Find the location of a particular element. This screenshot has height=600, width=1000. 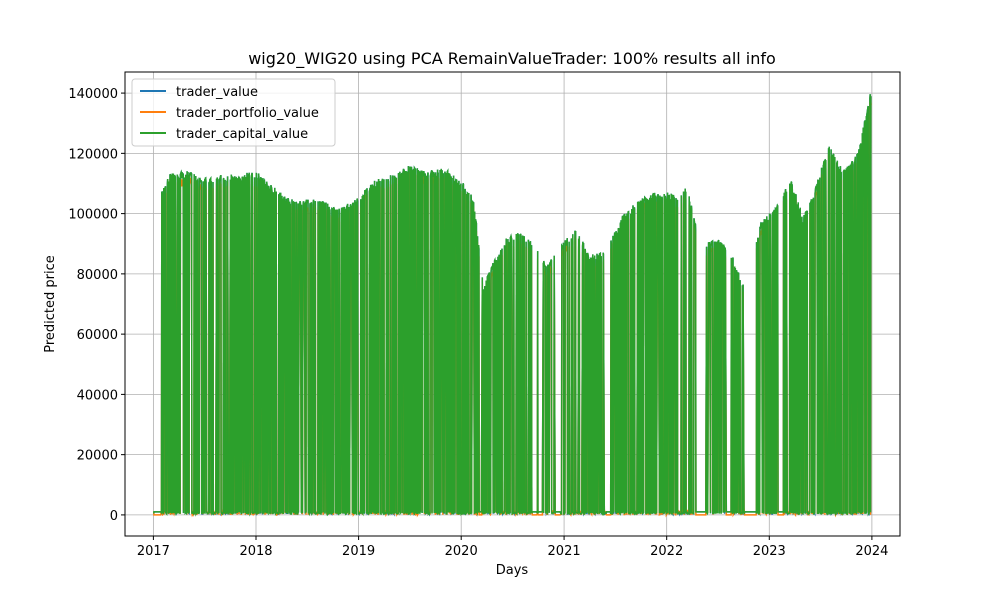

x-tick-label: 2019 is located at coordinates (358, 551).